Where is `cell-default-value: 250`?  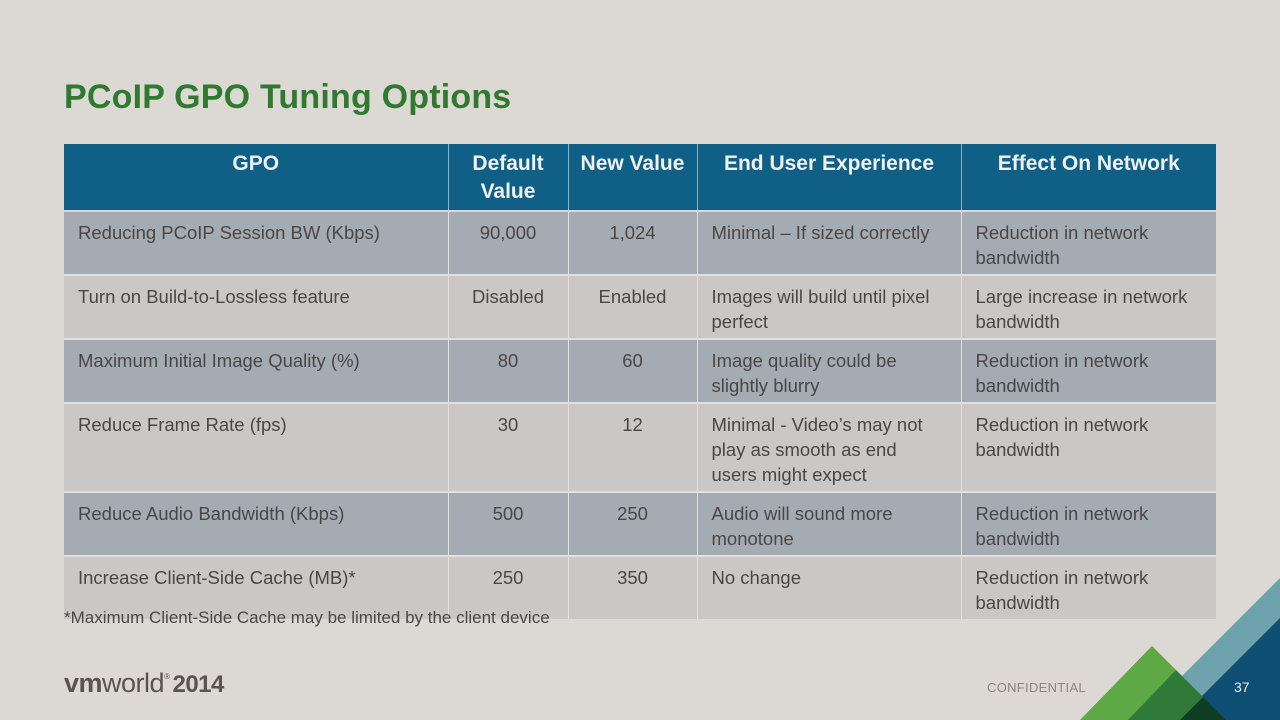 cell-default-value: 250 is located at coordinates (507, 587).